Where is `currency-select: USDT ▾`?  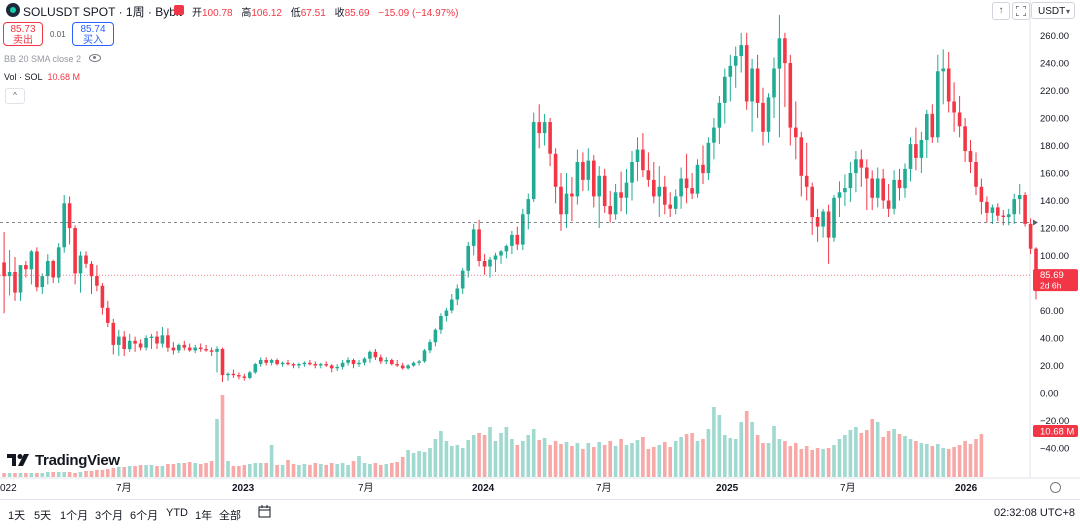
currency-select: USDT ▾ is located at coordinates (1053, 10).